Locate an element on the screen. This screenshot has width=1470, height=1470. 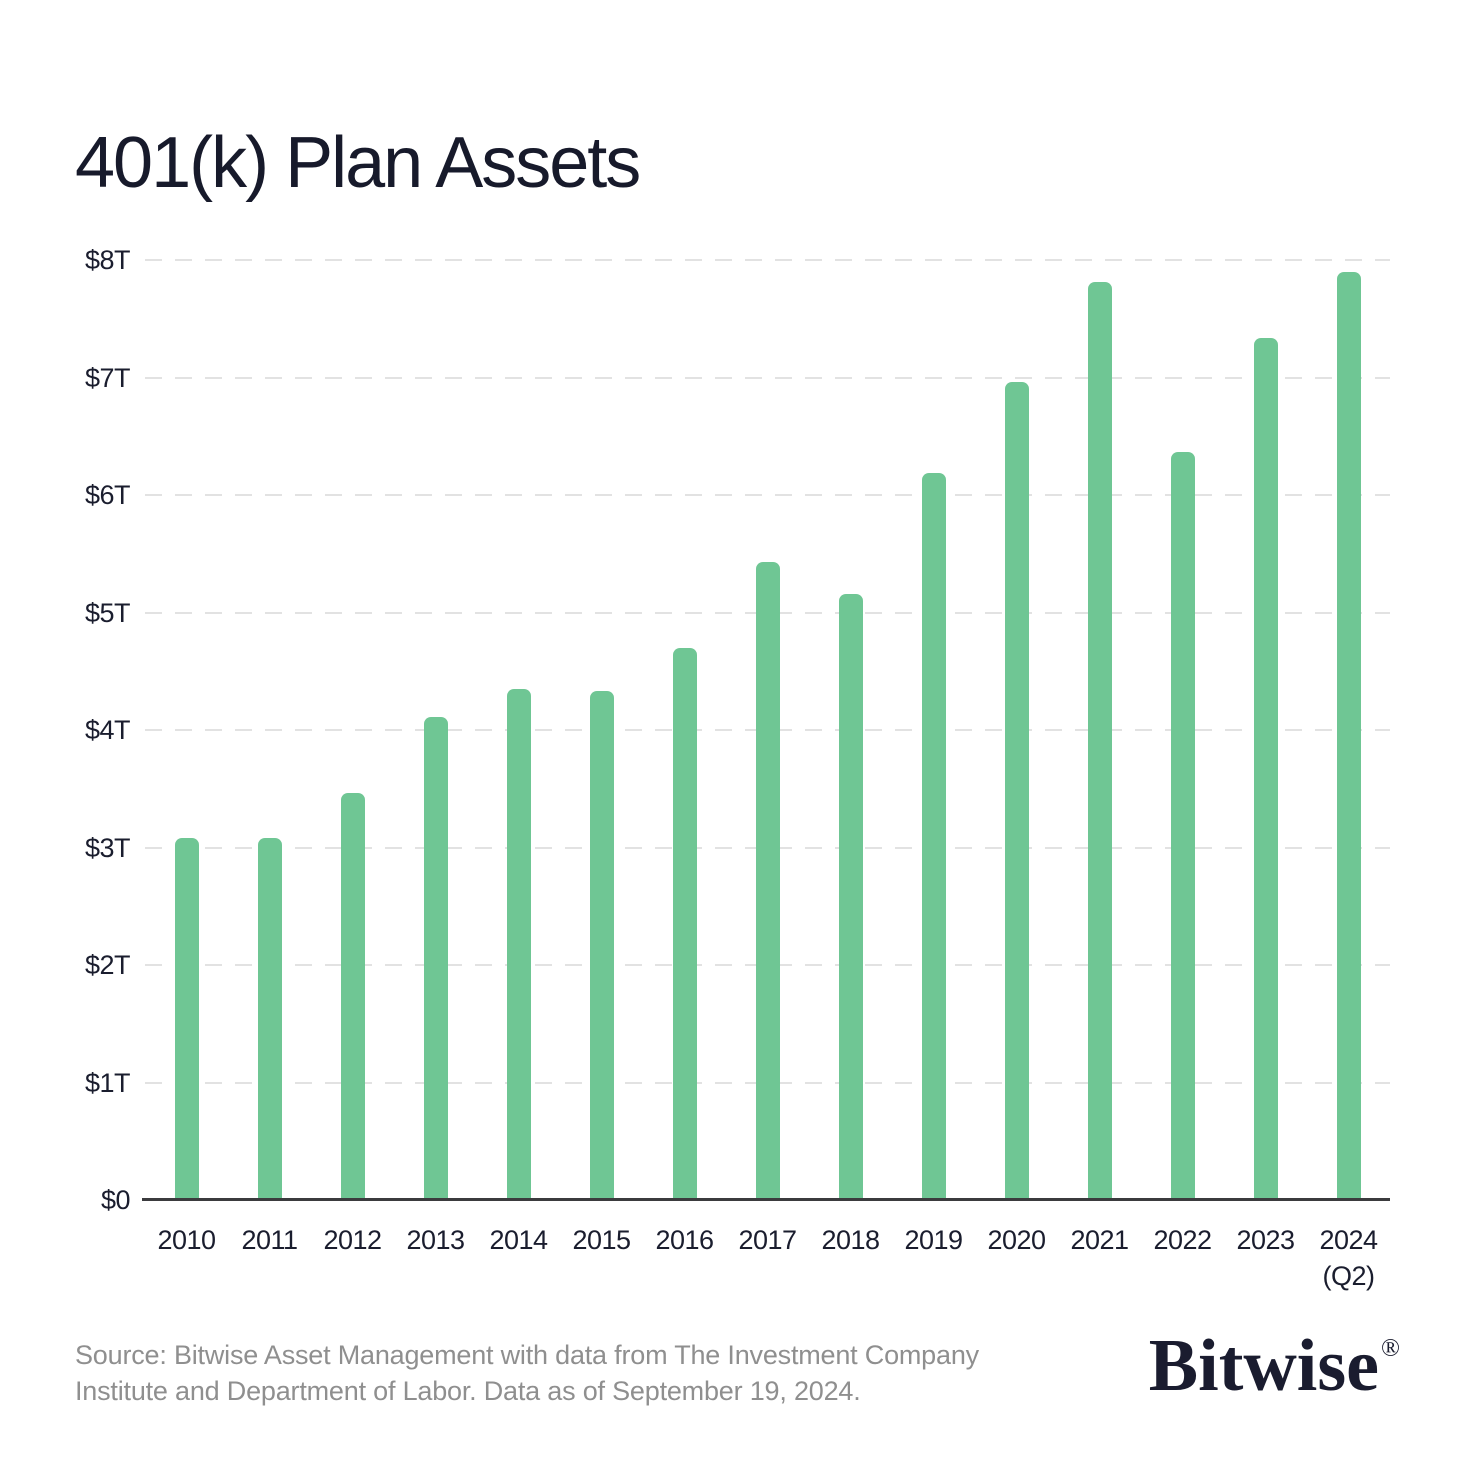
bar-column-2021 is located at coordinates (1099, 730).